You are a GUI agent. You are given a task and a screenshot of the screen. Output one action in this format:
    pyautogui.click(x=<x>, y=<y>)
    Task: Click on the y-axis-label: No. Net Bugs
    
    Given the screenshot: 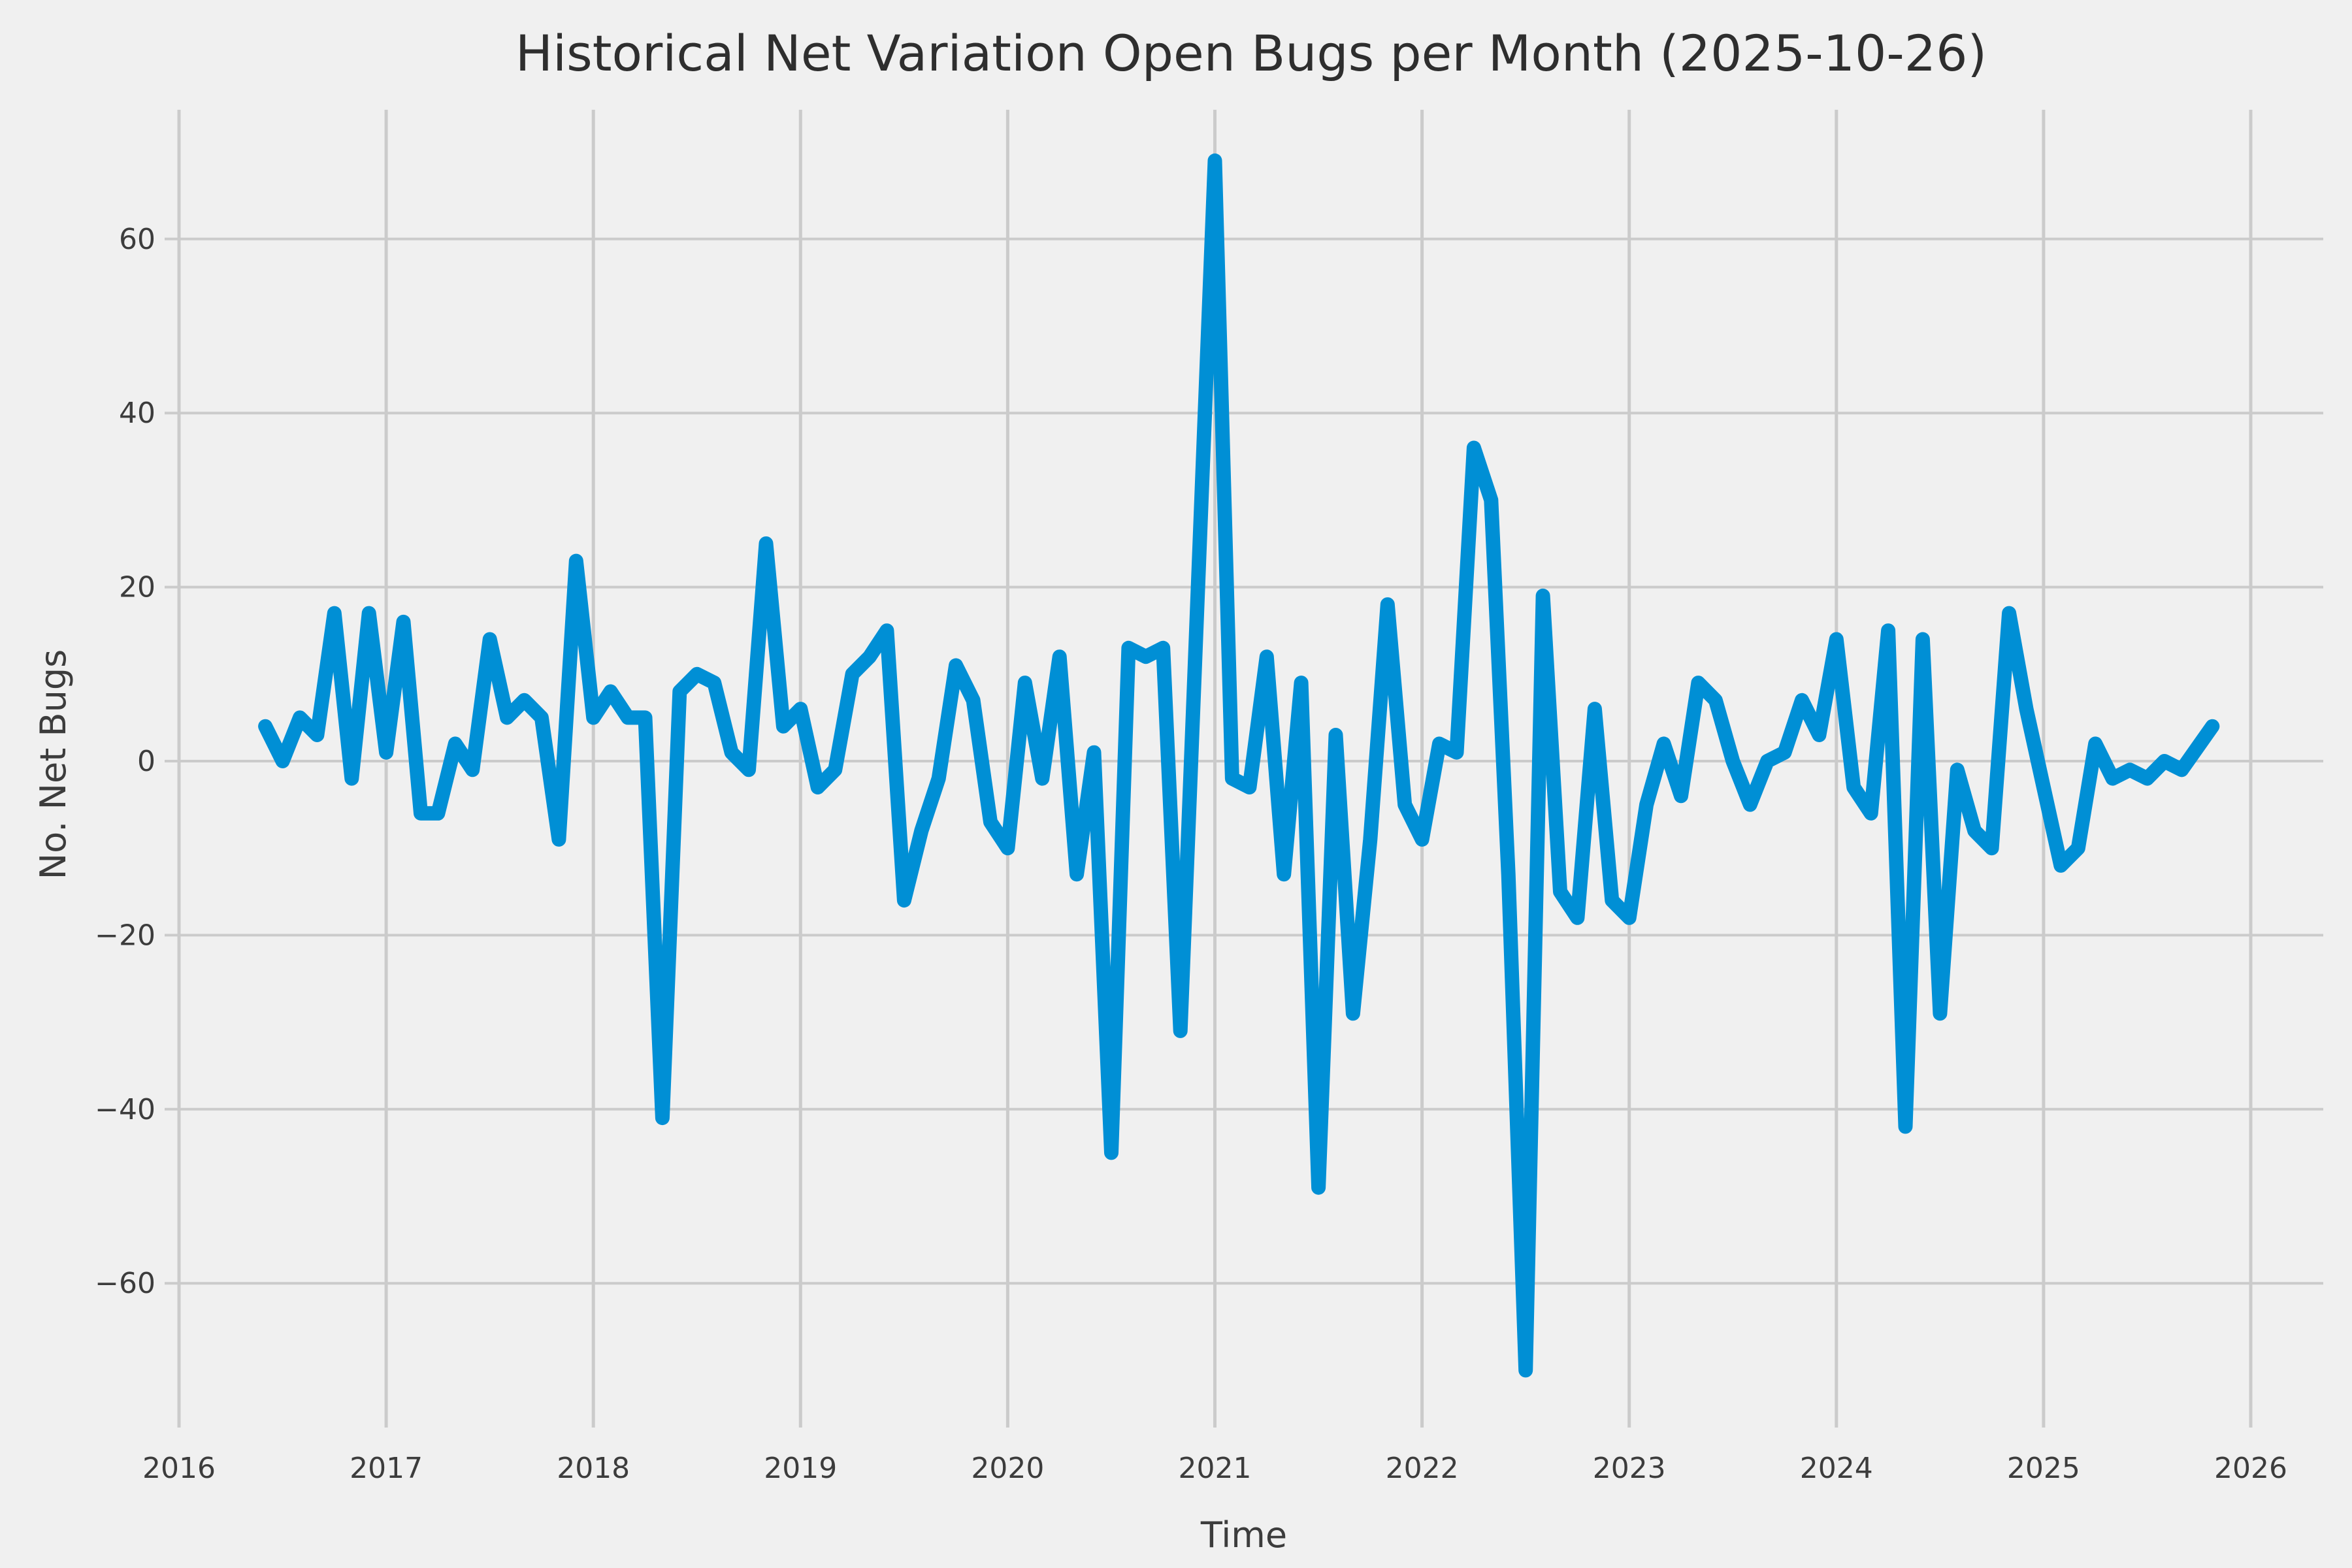 What is the action you would take?
    pyautogui.click(x=53, y=764)
    